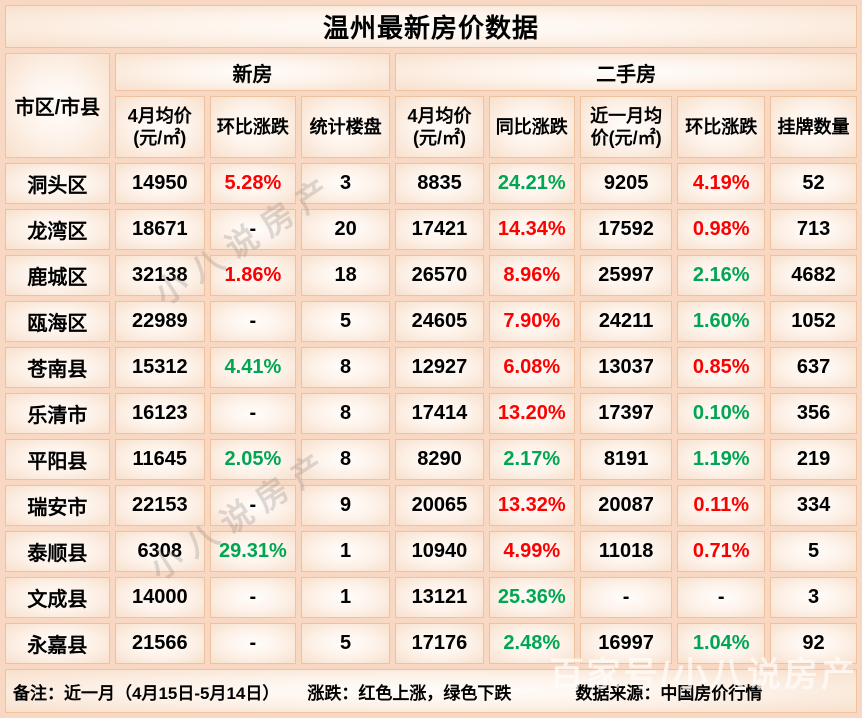  Describe the element at coordinates (439, 367) in the screenshot. I see `value-cell: 12927` at that location.